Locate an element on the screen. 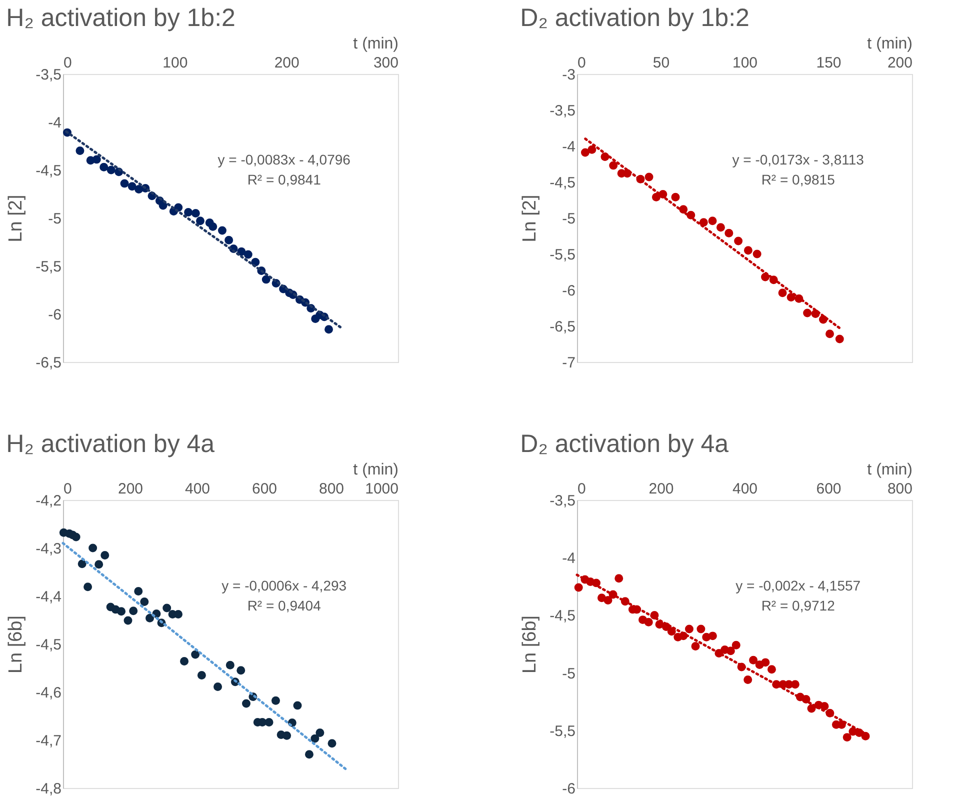 The height and width of the screenshot is (803, 955). y-tick-label: -4,2 is located at coordinates (49, 501).